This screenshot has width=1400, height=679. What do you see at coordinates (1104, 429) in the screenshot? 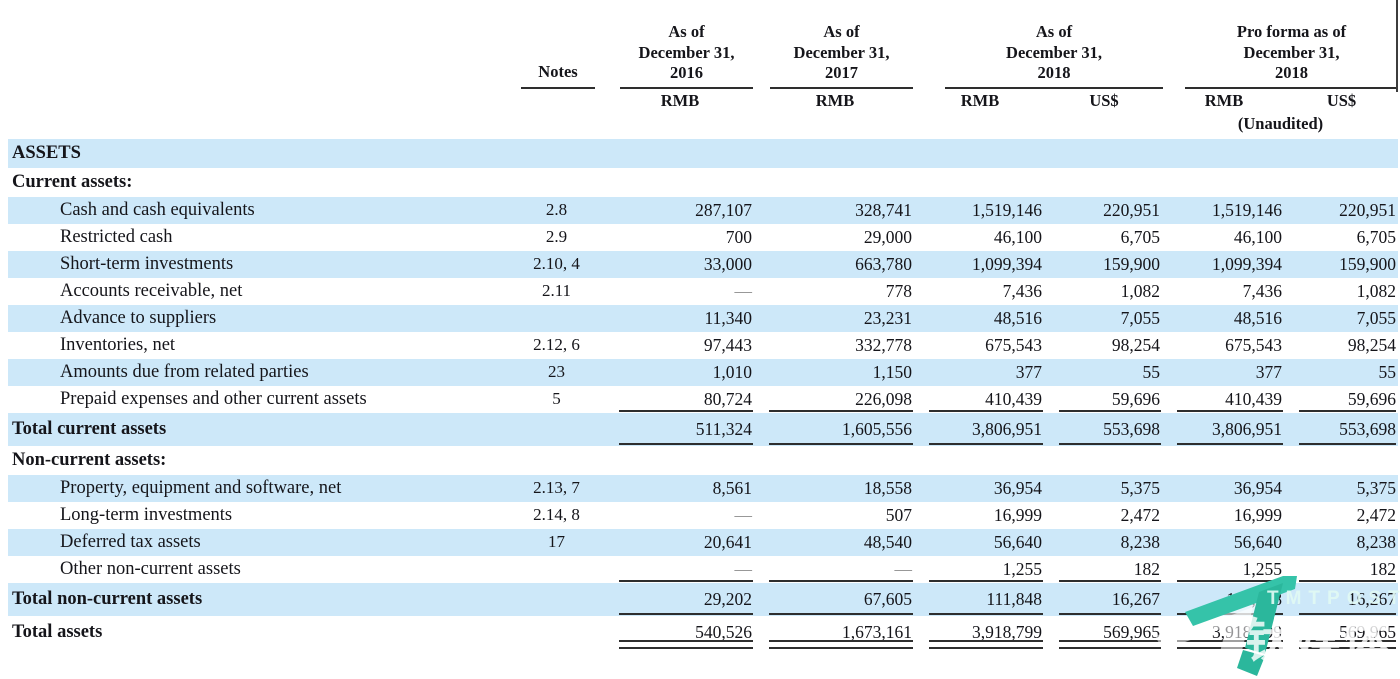
I see `row-value: 553,698` at bounding box center [1104, 429].